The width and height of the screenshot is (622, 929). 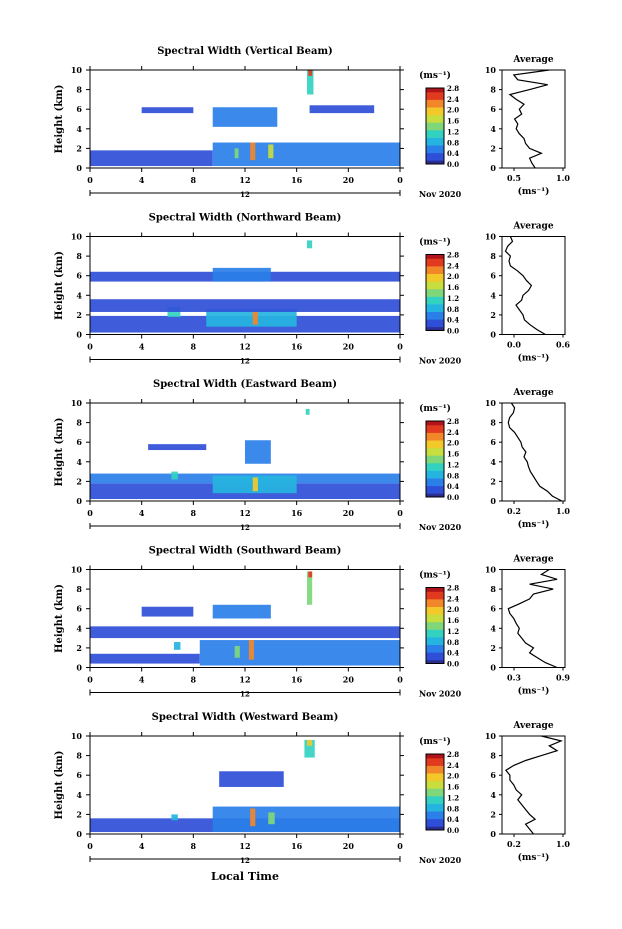 I want to click on average-y-tick-label: 10, so click(x=491, y=403).